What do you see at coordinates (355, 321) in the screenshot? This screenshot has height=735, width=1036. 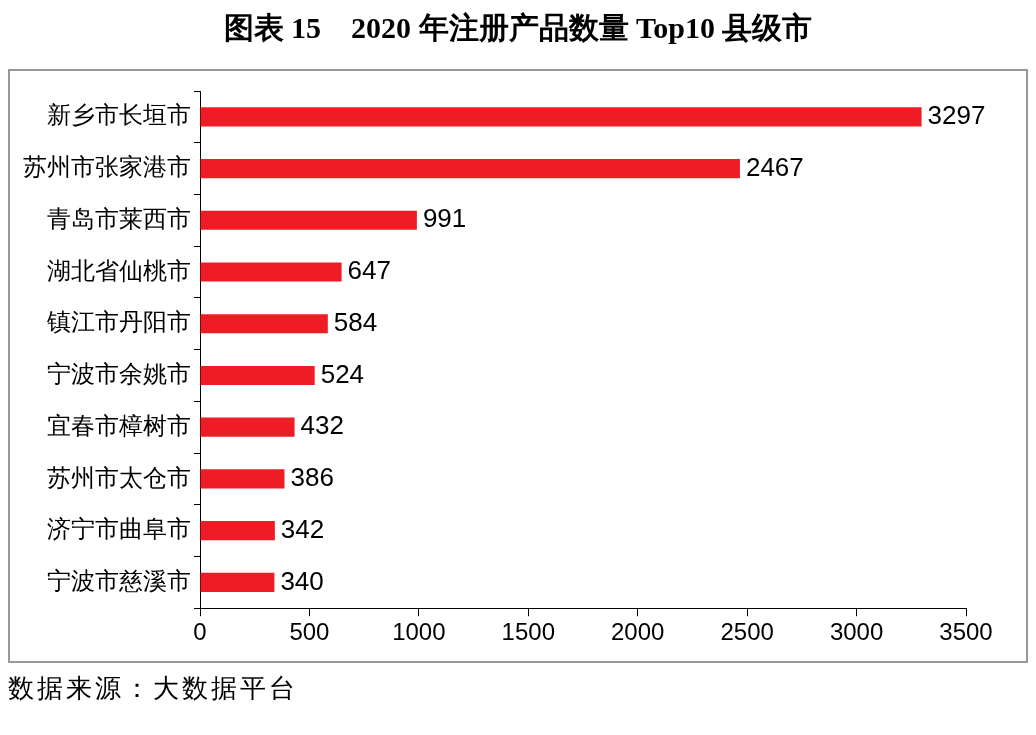 I see `data-label: 584` at bounding box center [355, 321].